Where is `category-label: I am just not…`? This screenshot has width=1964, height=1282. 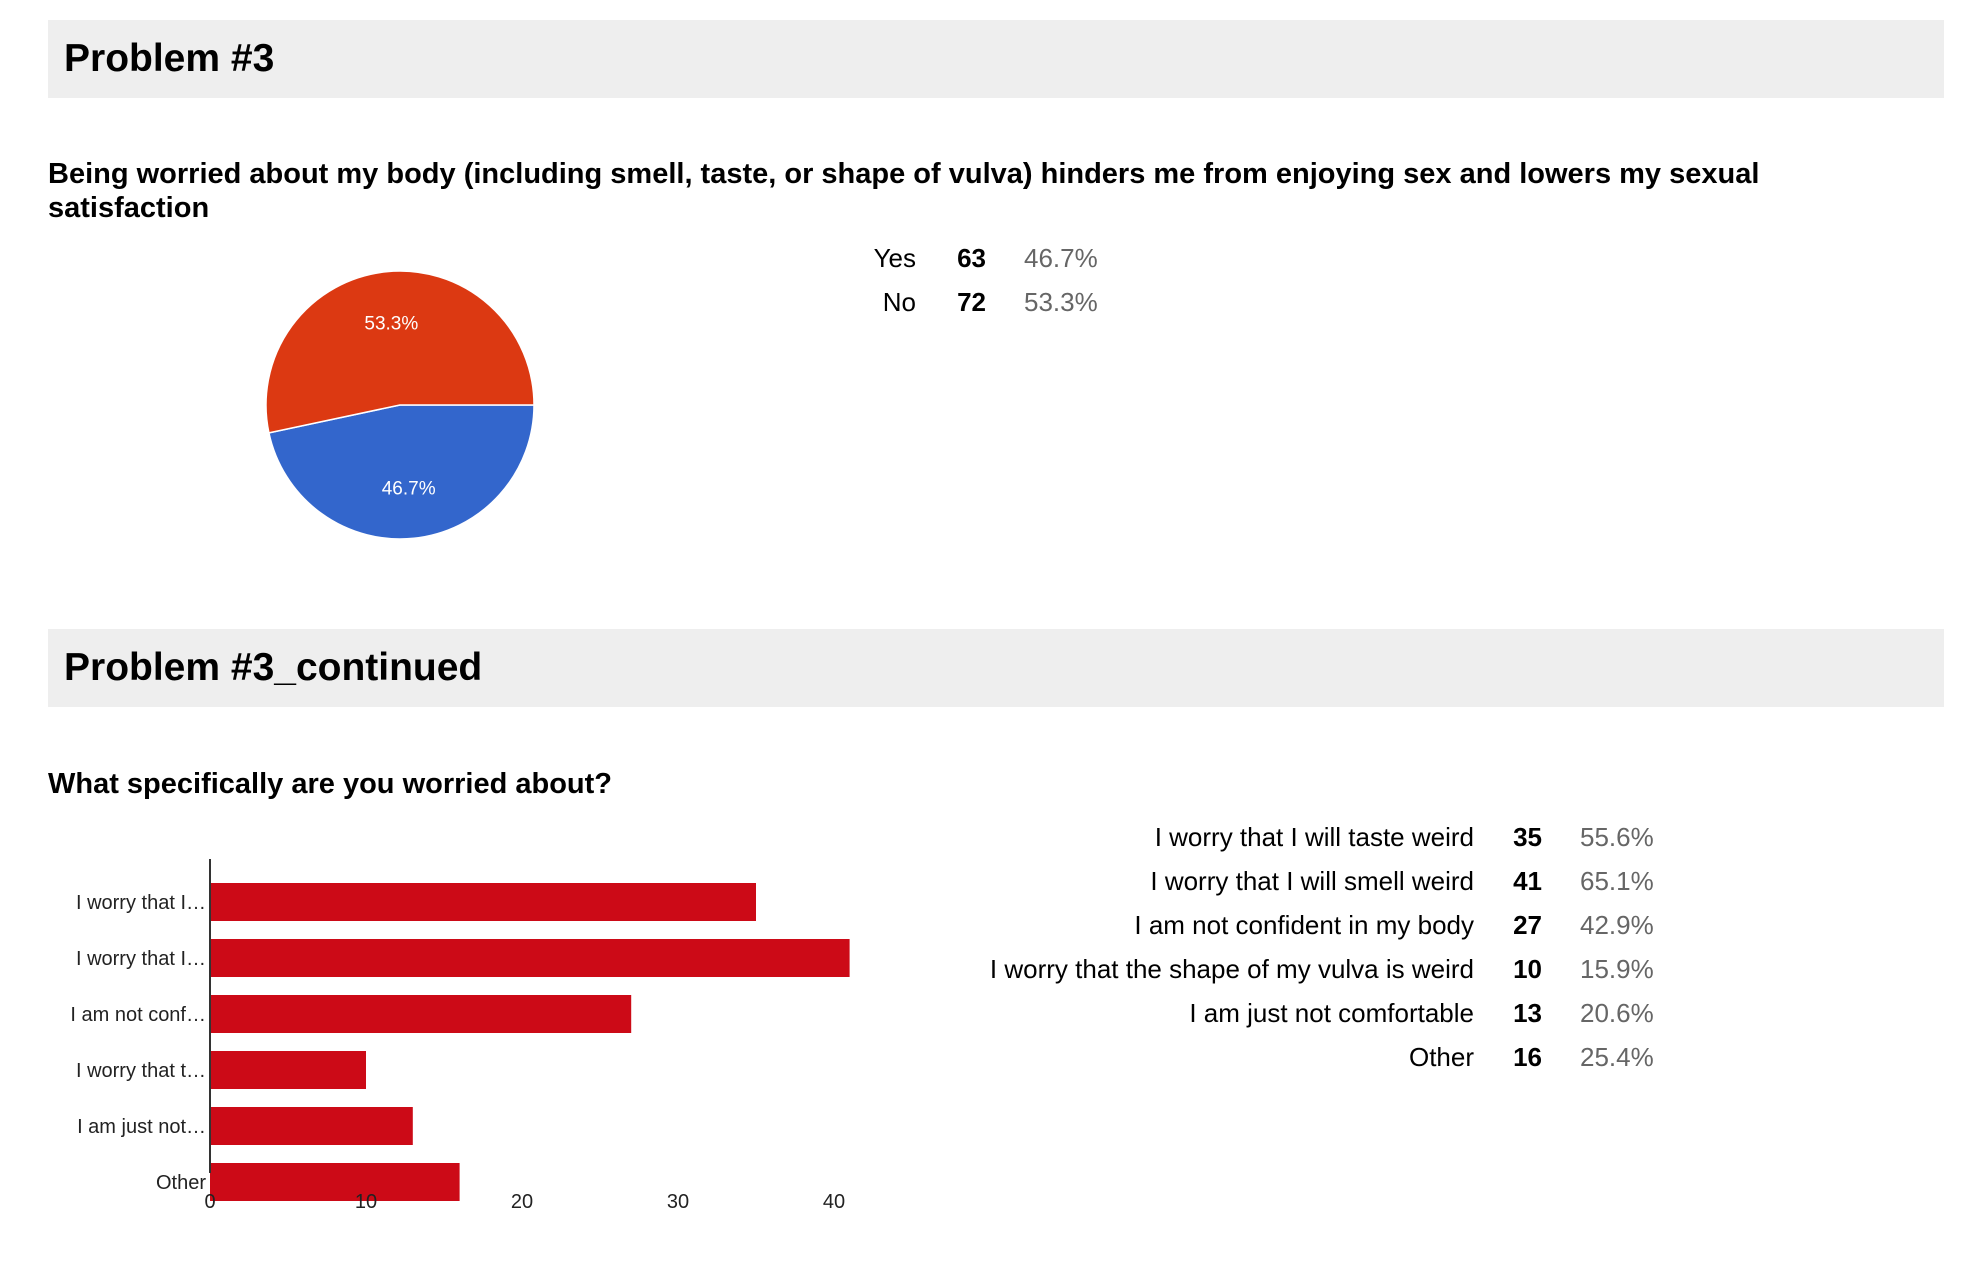
category-label: I am just not… is located at coordinates (141, 1127).